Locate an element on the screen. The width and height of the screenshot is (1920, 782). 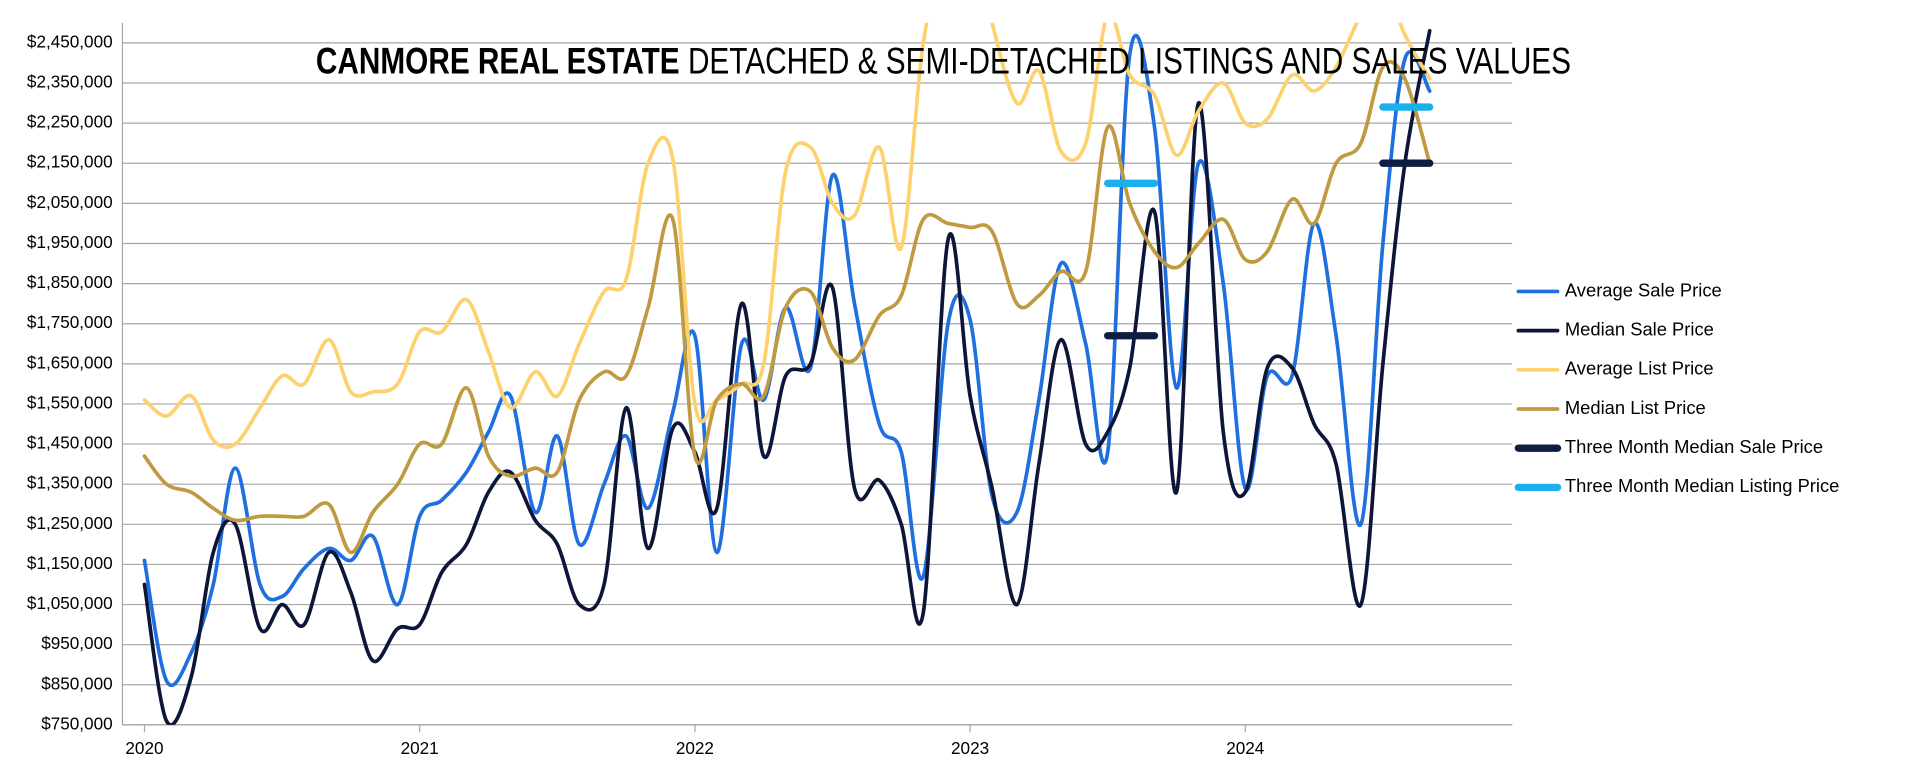
y-tick-label: $2,450,000 is located at coordinates (70, 41).